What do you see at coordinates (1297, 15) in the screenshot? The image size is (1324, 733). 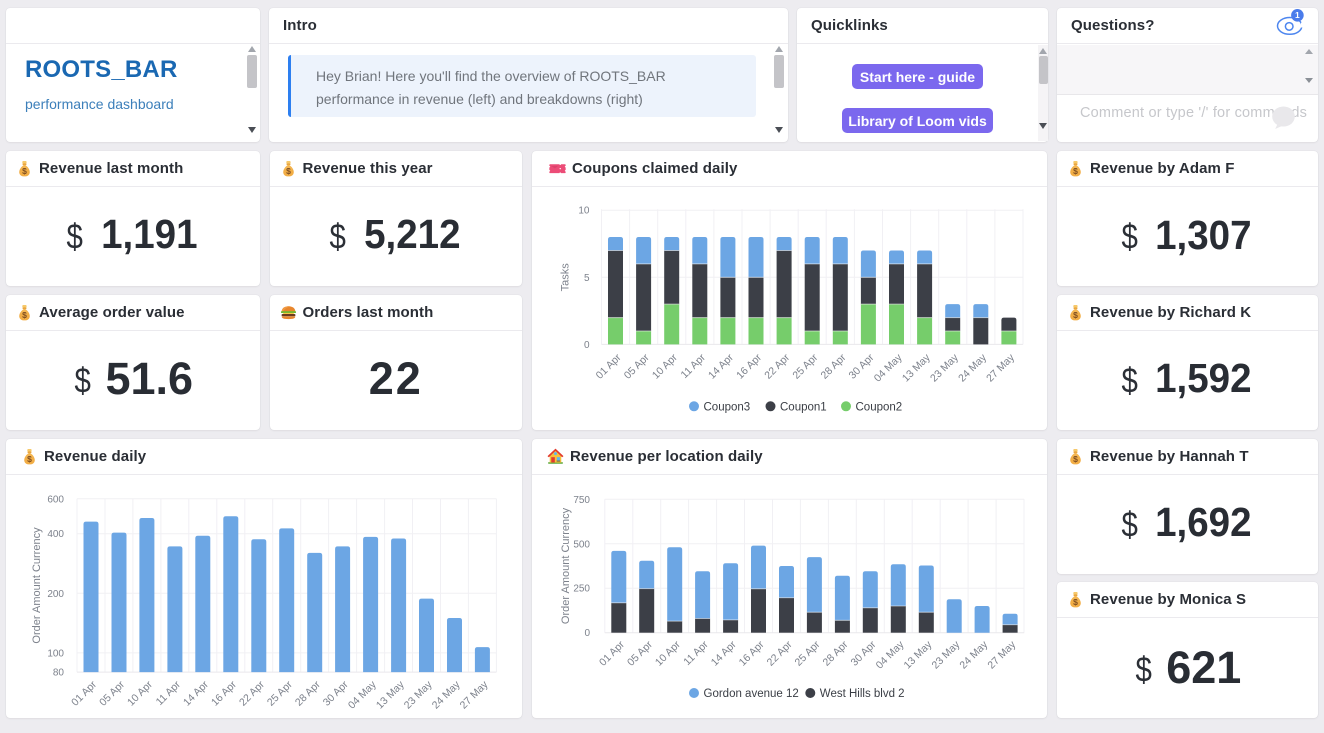 I see `svg-text: 1` at bounding box center [1297, 15].